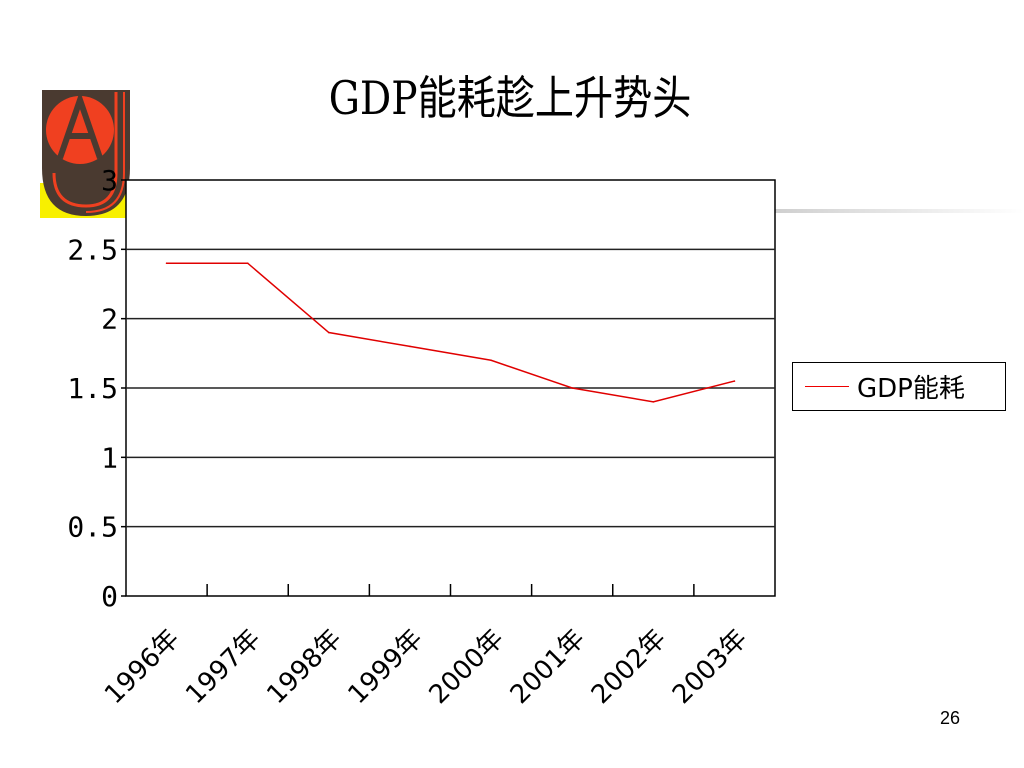  Describe the element at coordinates (467, 667) in the screenshot. I see `x-tick-label: 2000年` at that location.